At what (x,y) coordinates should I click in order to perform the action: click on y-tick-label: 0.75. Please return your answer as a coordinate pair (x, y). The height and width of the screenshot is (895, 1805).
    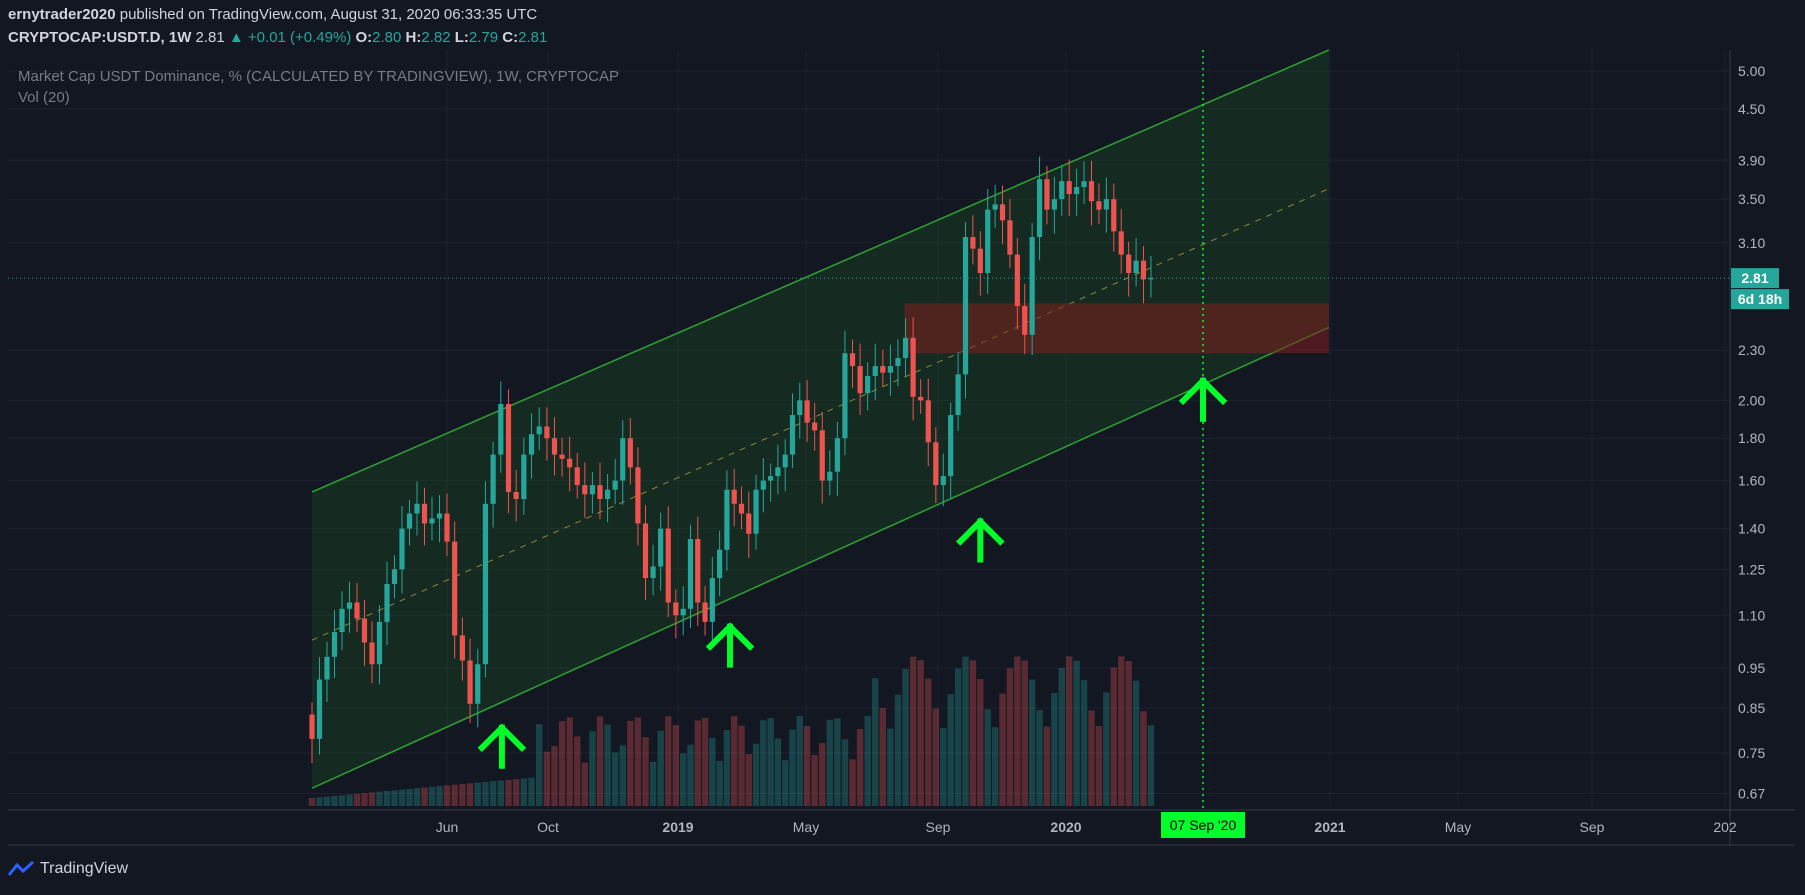
    Looking at the image, I should click on (1751, 753).